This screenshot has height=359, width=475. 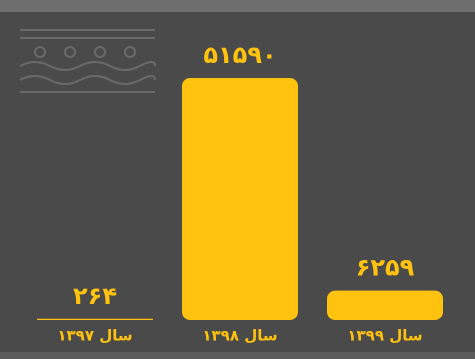 What do you see at coordinates (237, 6) in the screenshot?
I see `top-strip` at bounding box center [237, 6].